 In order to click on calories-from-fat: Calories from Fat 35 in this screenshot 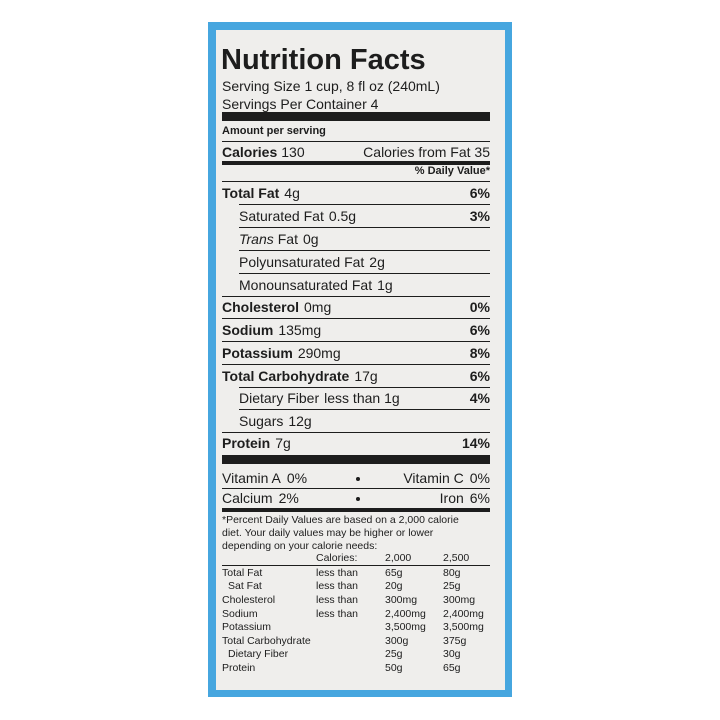, I will do `click(426, 151)`.